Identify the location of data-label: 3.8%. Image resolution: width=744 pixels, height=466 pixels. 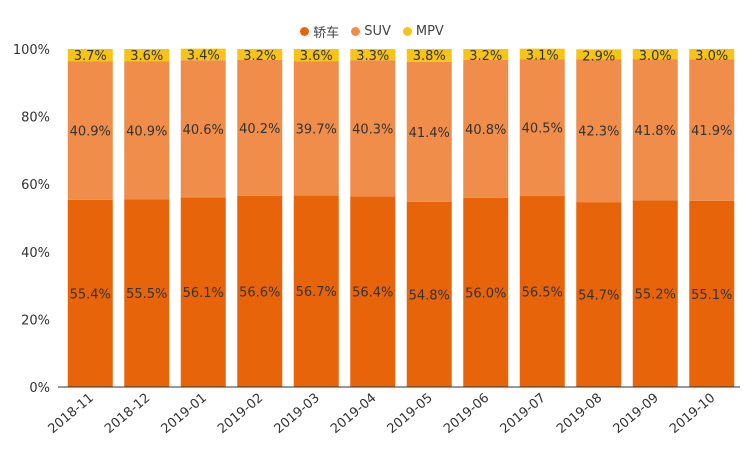
(429, 56).